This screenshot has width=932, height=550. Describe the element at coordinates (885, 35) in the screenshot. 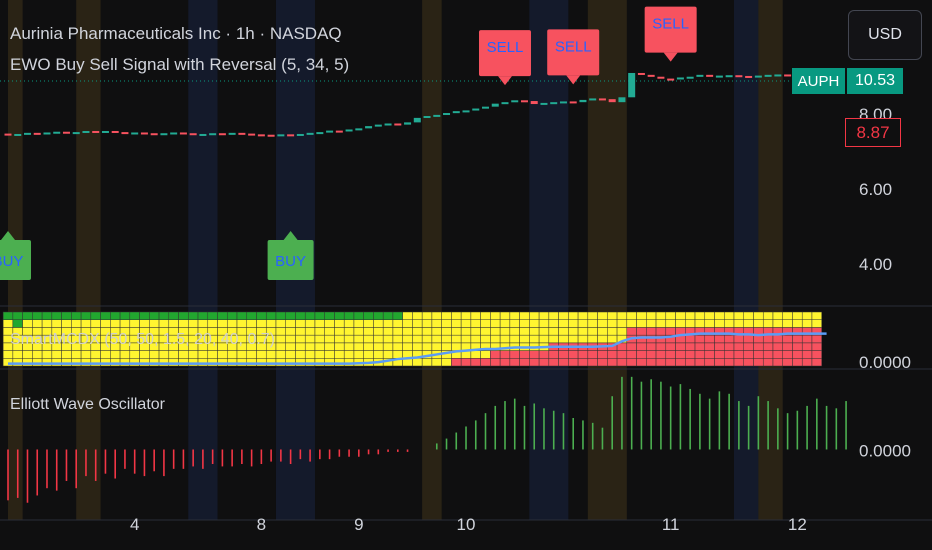

I see `currency-button: USD` at that location.